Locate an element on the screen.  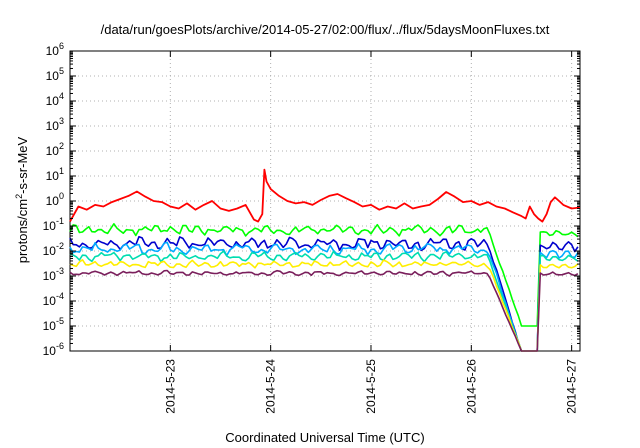
y-tick-label: 10¹ is located at coordinates (55, 174).